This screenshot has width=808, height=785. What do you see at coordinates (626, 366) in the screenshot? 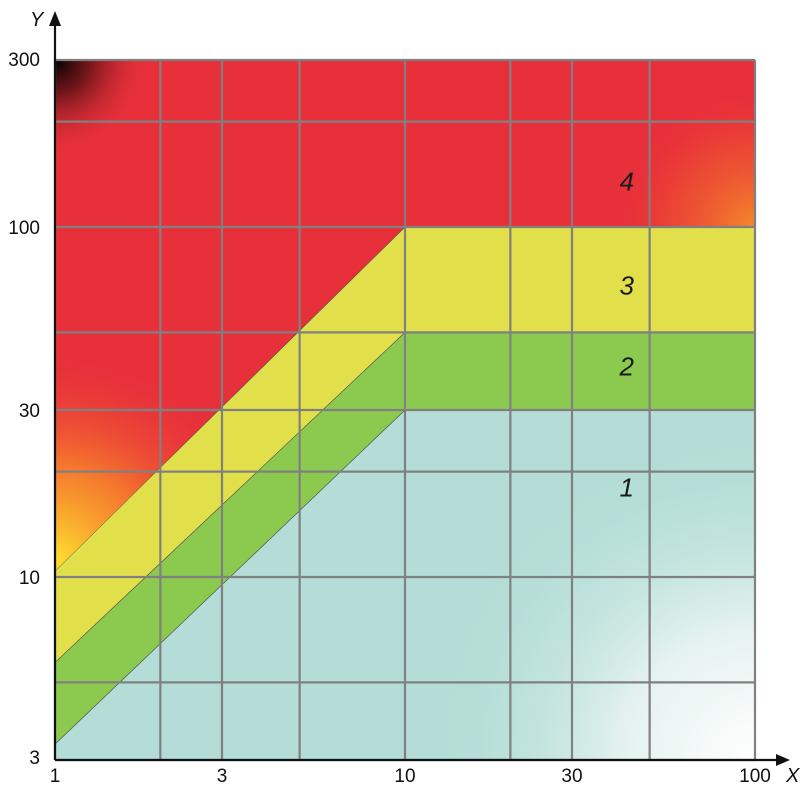
I see `zone-2-label: 2` at bounding box center [626, 366].